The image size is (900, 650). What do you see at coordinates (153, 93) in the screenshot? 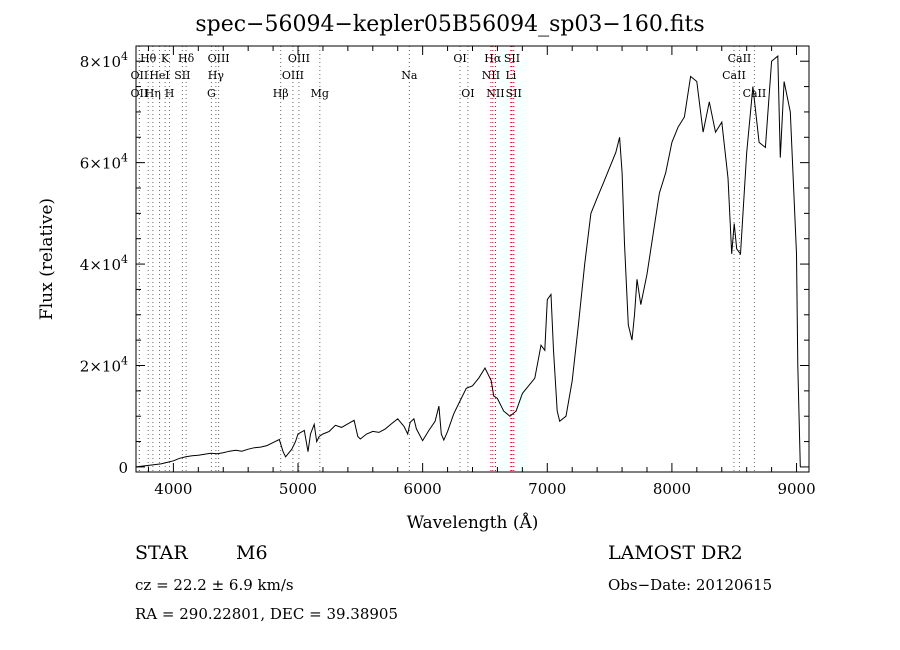
I see `line-label: Hη` at bounding box center [153, 93].